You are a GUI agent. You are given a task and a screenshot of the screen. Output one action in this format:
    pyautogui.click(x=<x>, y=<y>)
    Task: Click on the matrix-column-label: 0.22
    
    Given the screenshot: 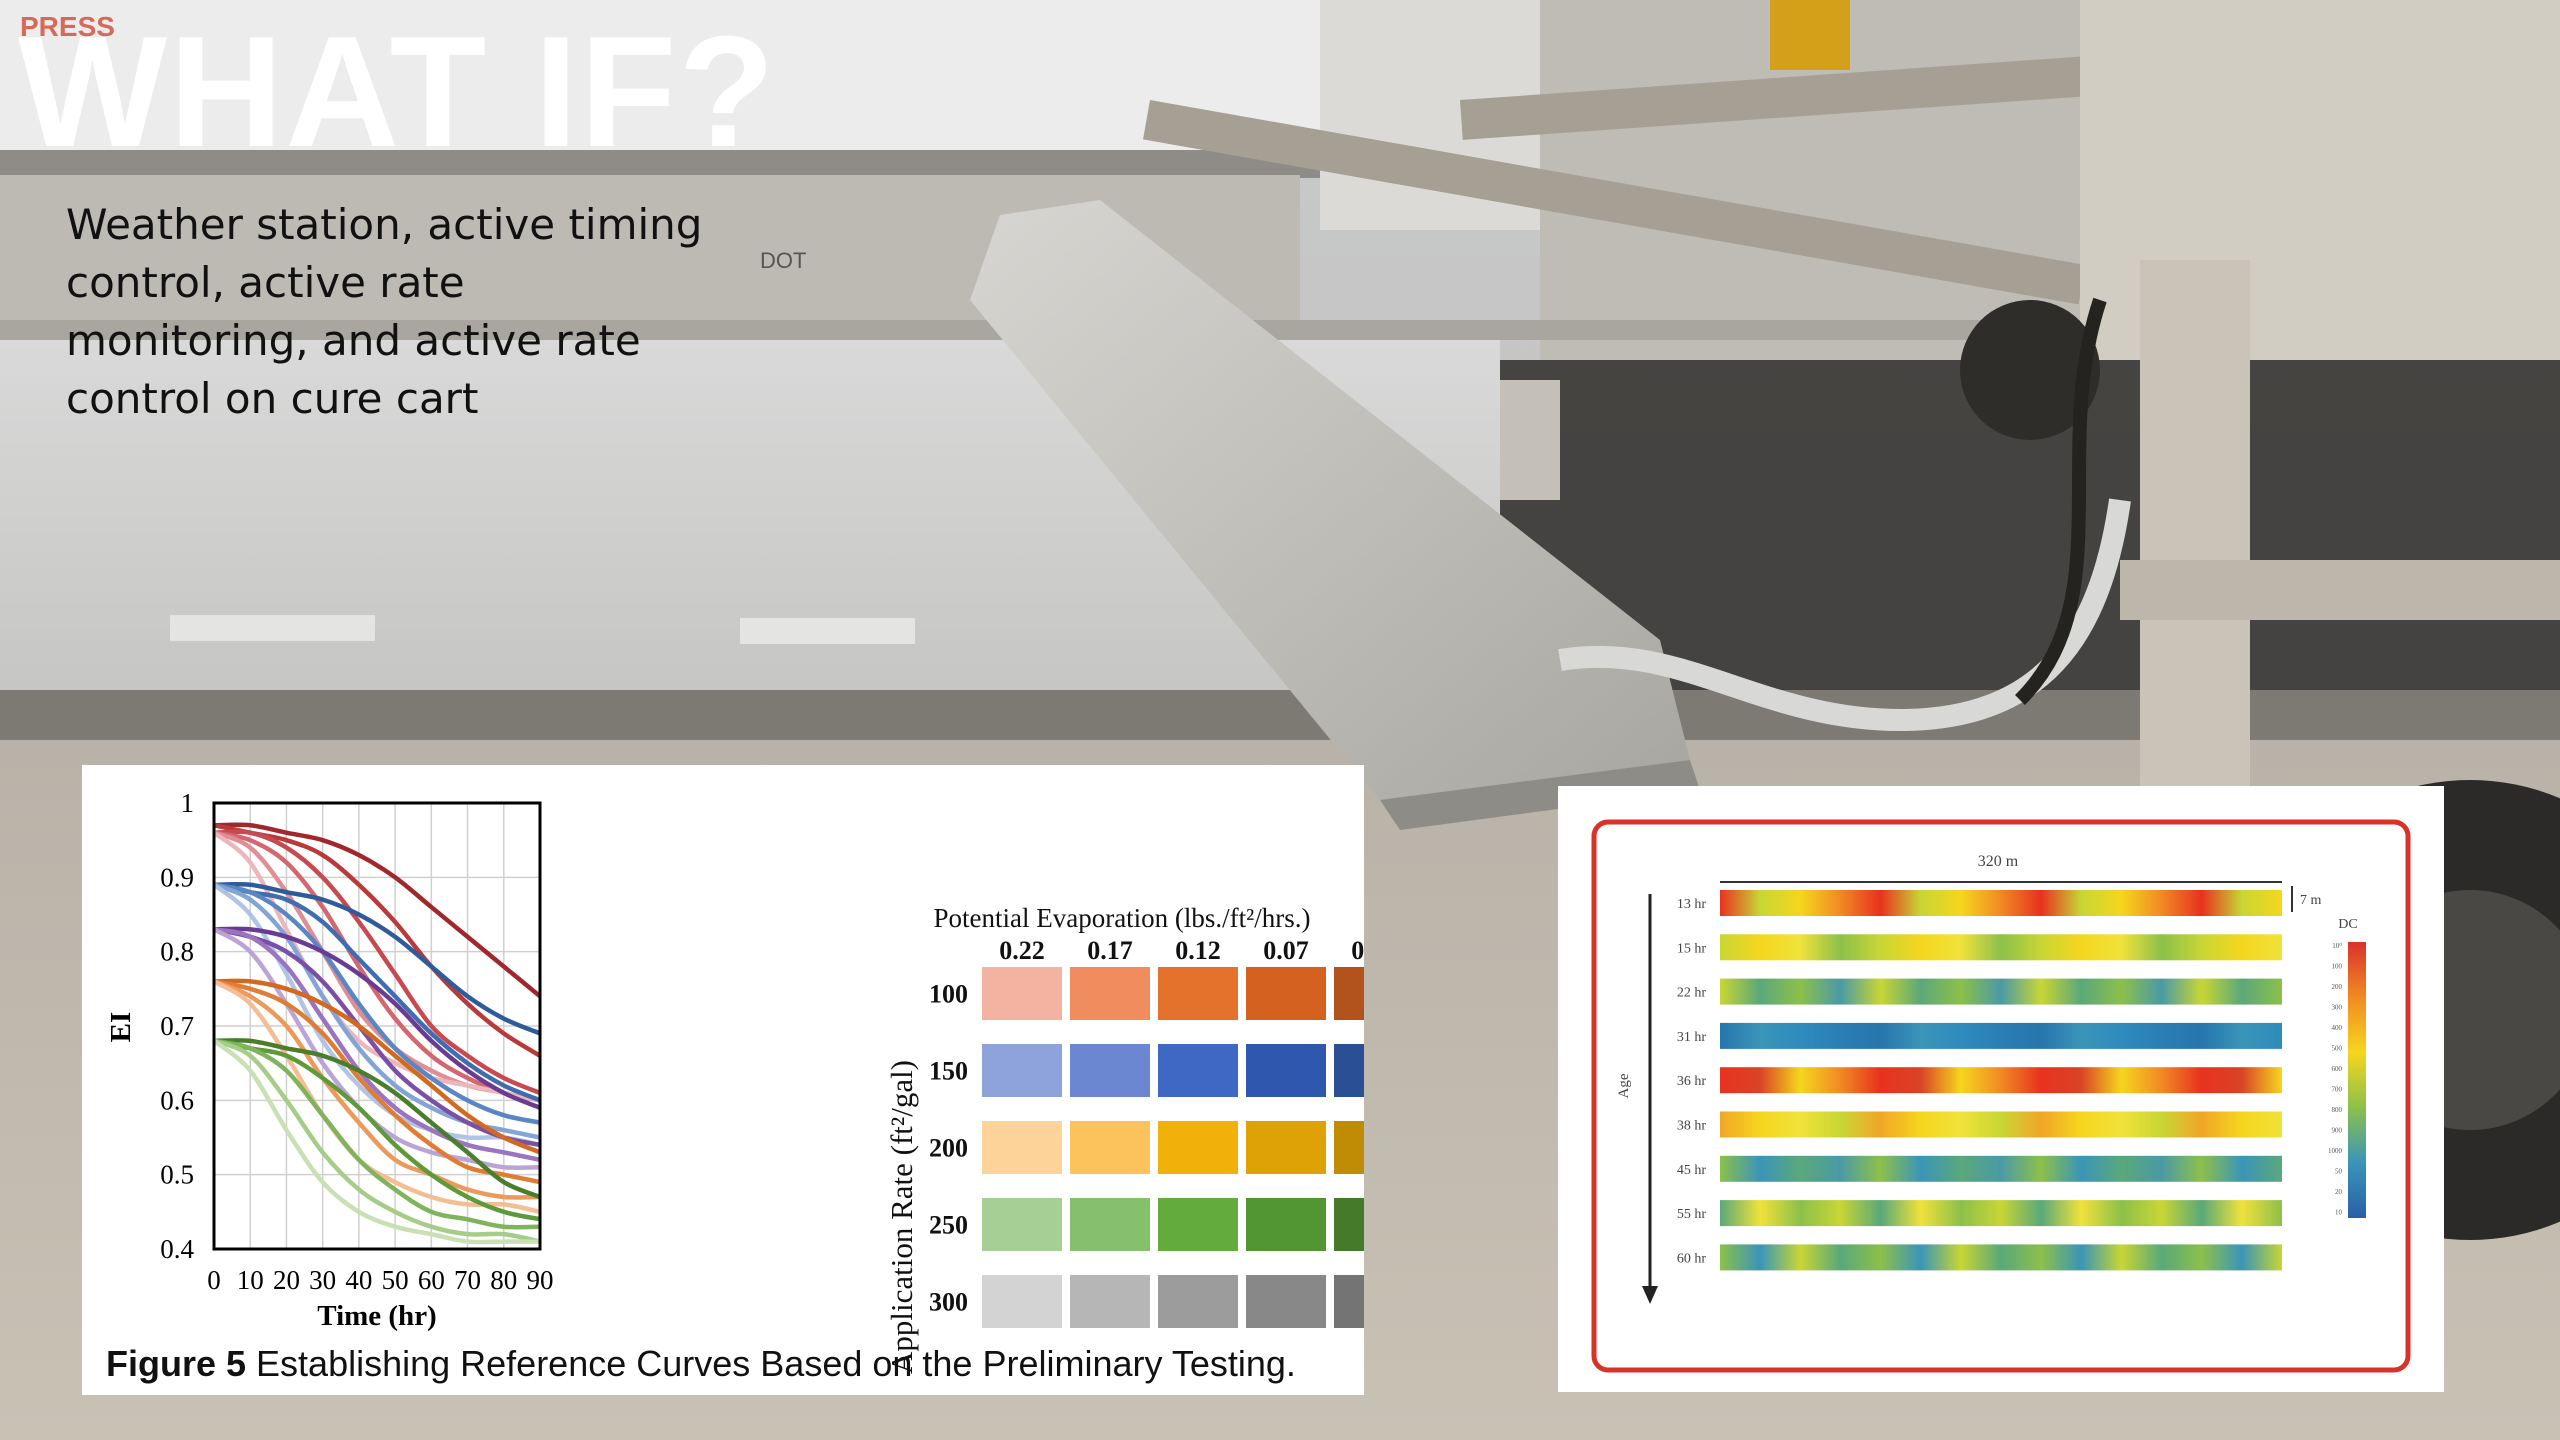 What is the action you would take?
    pyautogui.click(x=1022, y=950)
    